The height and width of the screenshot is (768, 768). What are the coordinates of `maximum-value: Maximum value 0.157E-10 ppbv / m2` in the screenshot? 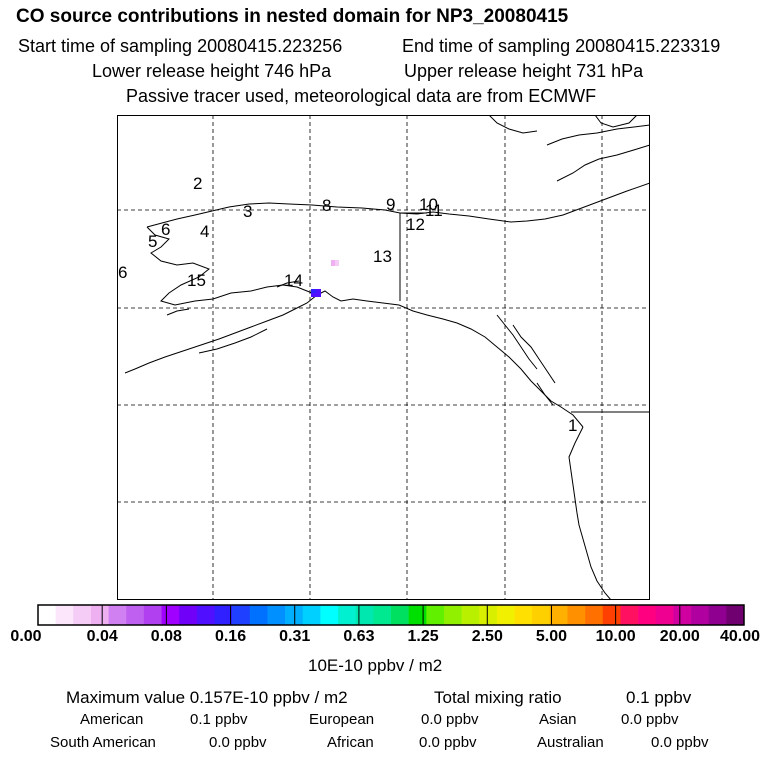 It's located at (207, 697).